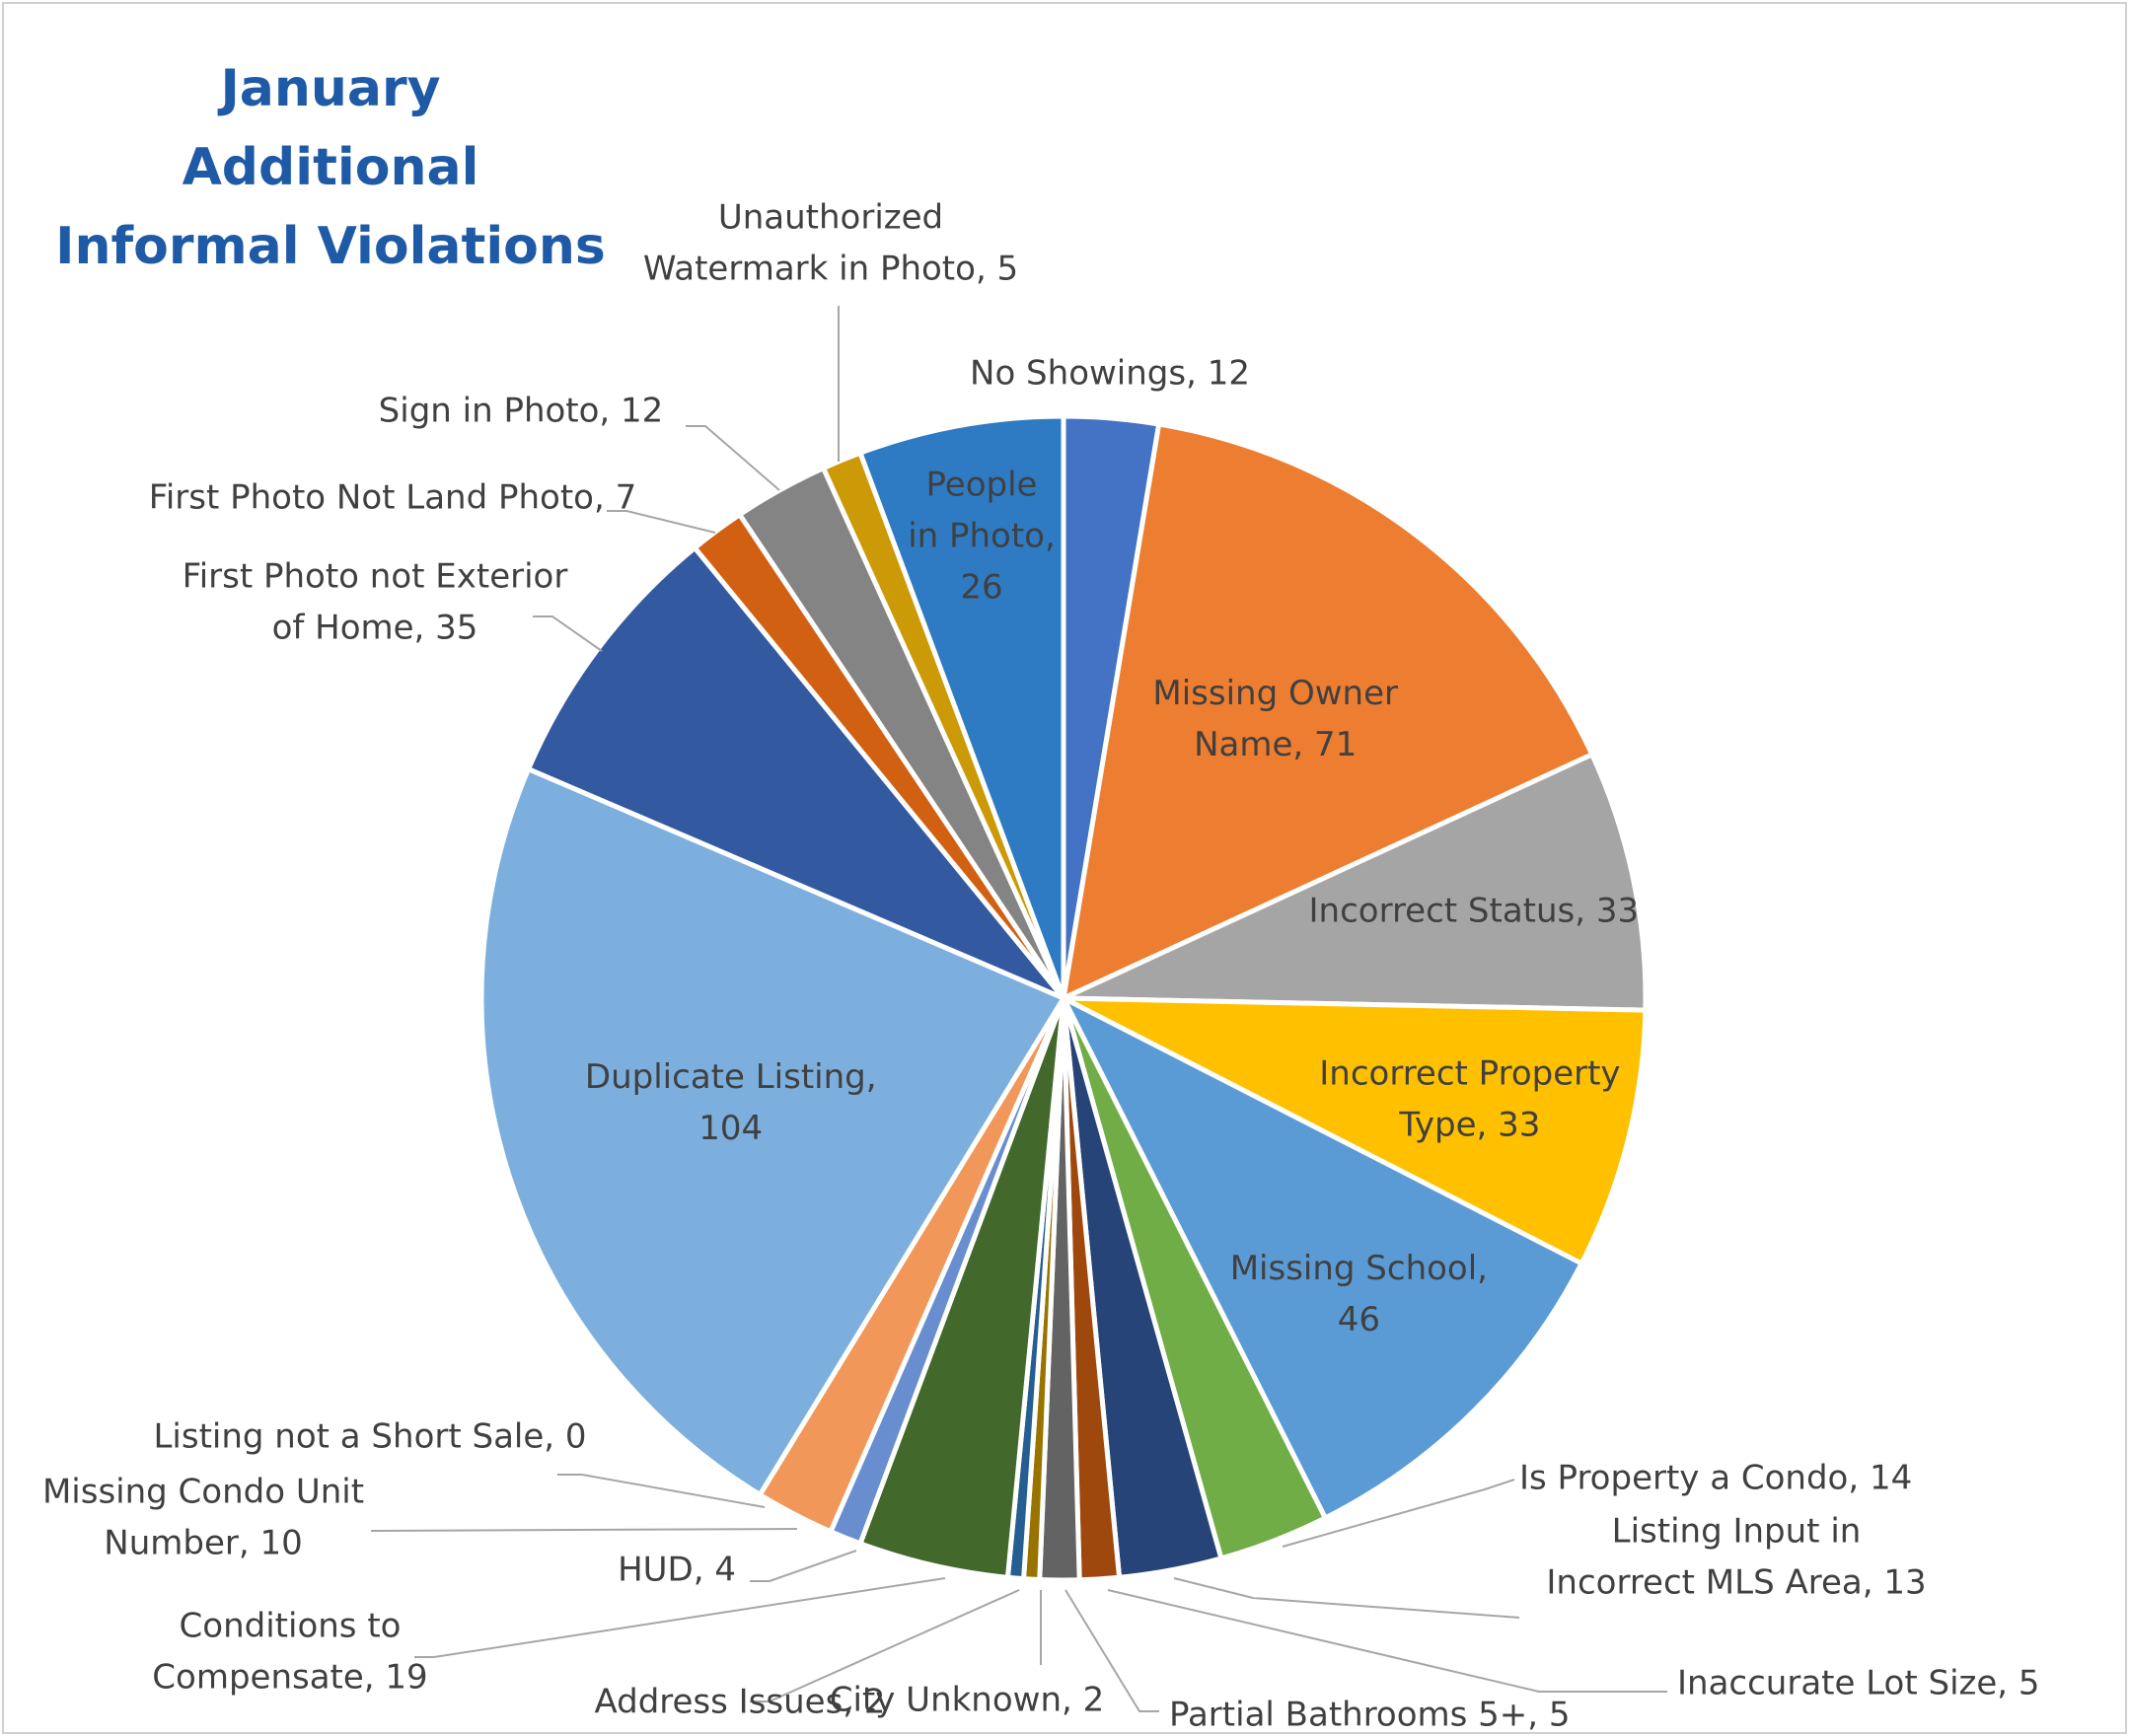  What do you see at coordinates (804, 1566) in the screenshot?
I see `leader-line-hud` at bounding box center [804, 1566].